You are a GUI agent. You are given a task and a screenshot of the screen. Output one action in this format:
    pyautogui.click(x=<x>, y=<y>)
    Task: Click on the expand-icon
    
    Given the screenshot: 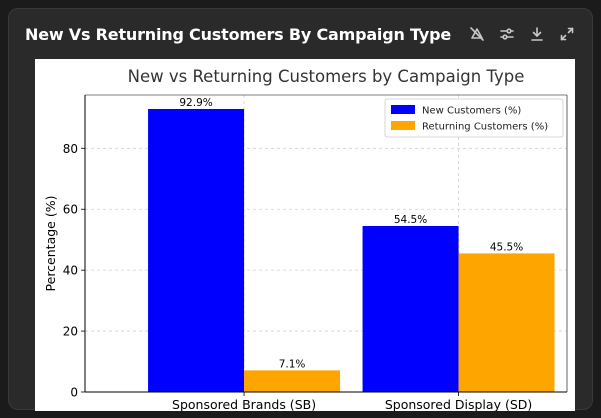 What is the action you would take?
    pyautogui.click(x=567, y=34)
    